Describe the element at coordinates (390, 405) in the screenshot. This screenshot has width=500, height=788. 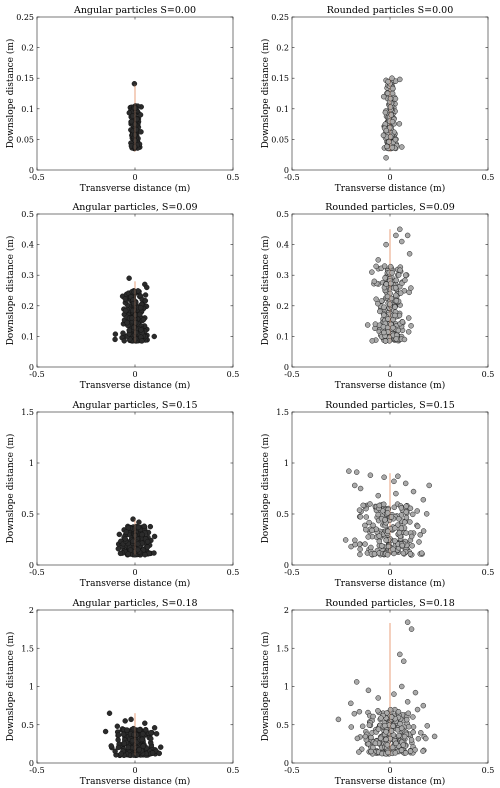
I see `chart-title: Rounded particles, S=0.15` at that location.